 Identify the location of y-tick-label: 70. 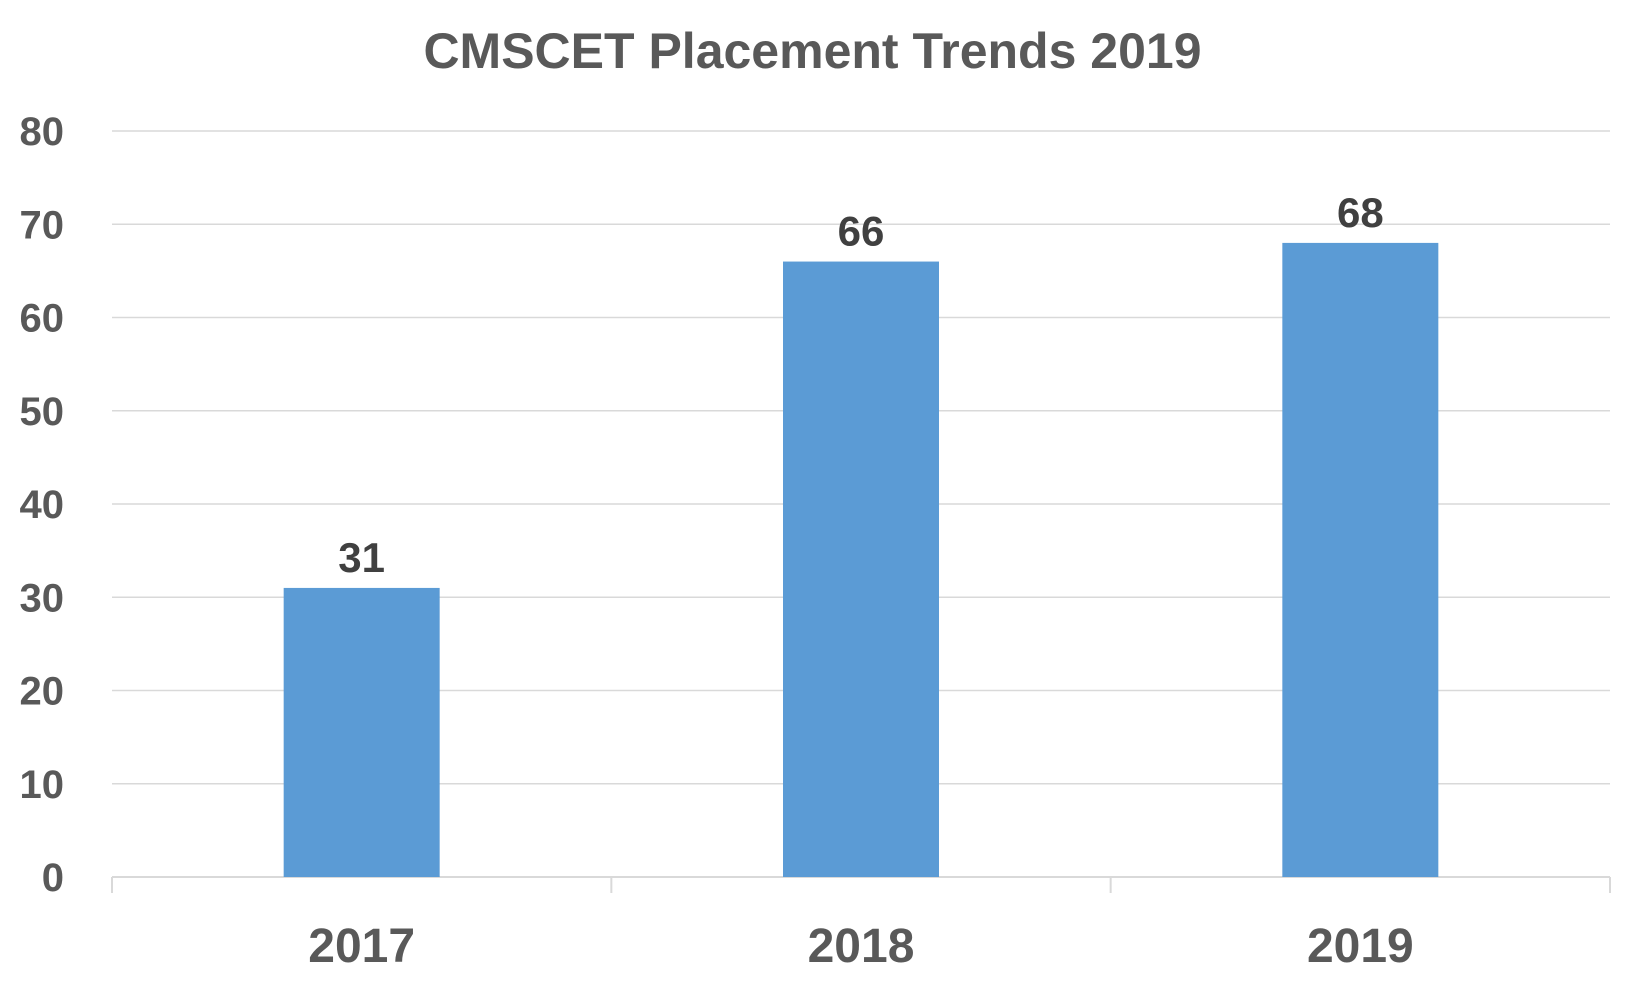
(42, 225).